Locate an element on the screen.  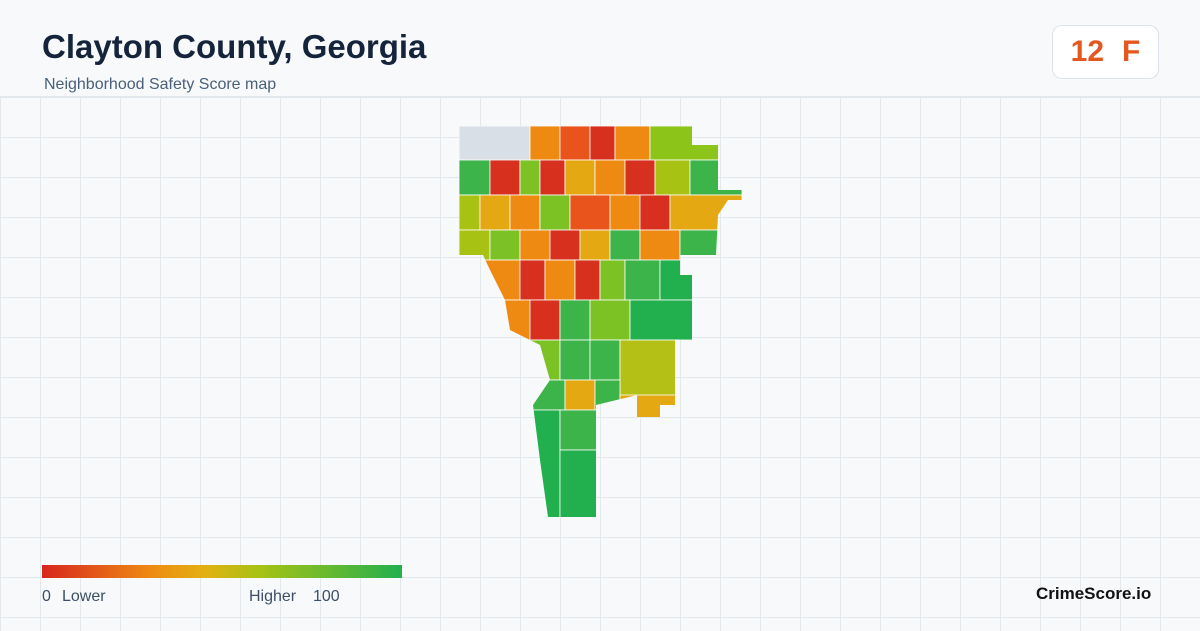
subtitle: Neighborhood Safety Score map is located at coordinates (160, 84).